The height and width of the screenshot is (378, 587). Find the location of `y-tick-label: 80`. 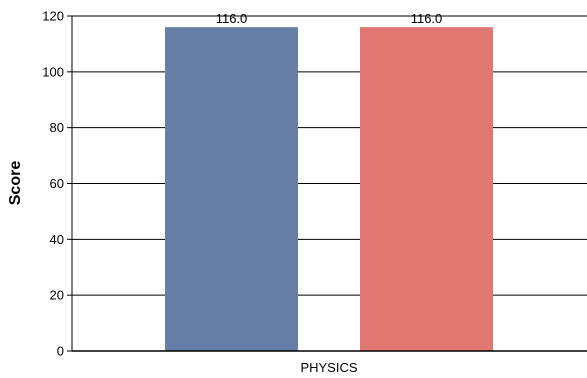

y-tick-label: 80 is located at coordinates (57, 127).